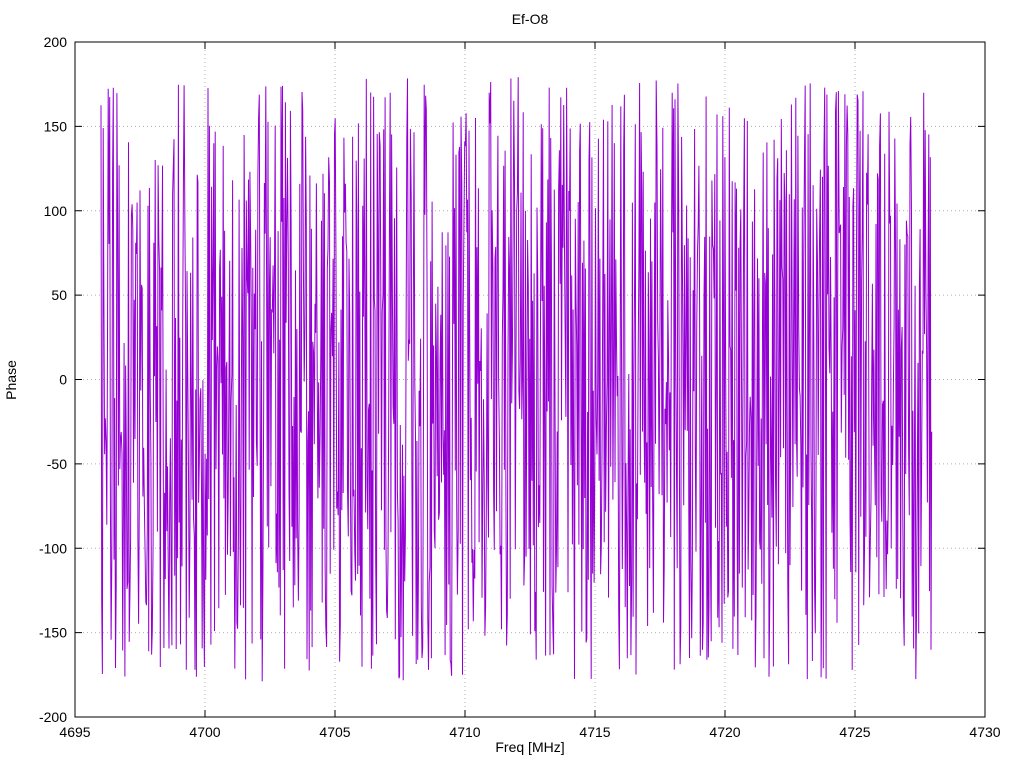 This screenshot has height=768, width=1024. I want to click on x-tick-label: 4705, so click(334, 732).